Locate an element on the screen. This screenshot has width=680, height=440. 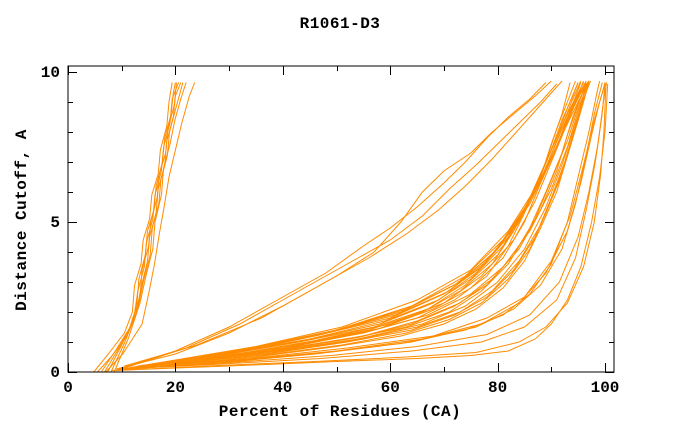
chart-title: R1061-D3 is located at coordinates (340, 24).